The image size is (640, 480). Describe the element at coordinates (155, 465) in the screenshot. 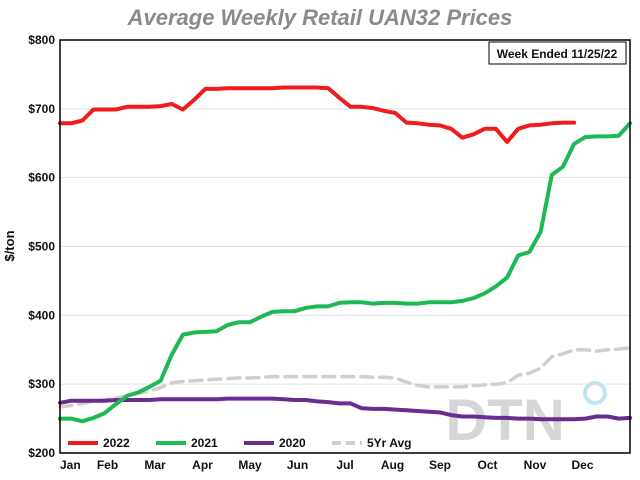

I see `x-tick-label: Mar` at that location.